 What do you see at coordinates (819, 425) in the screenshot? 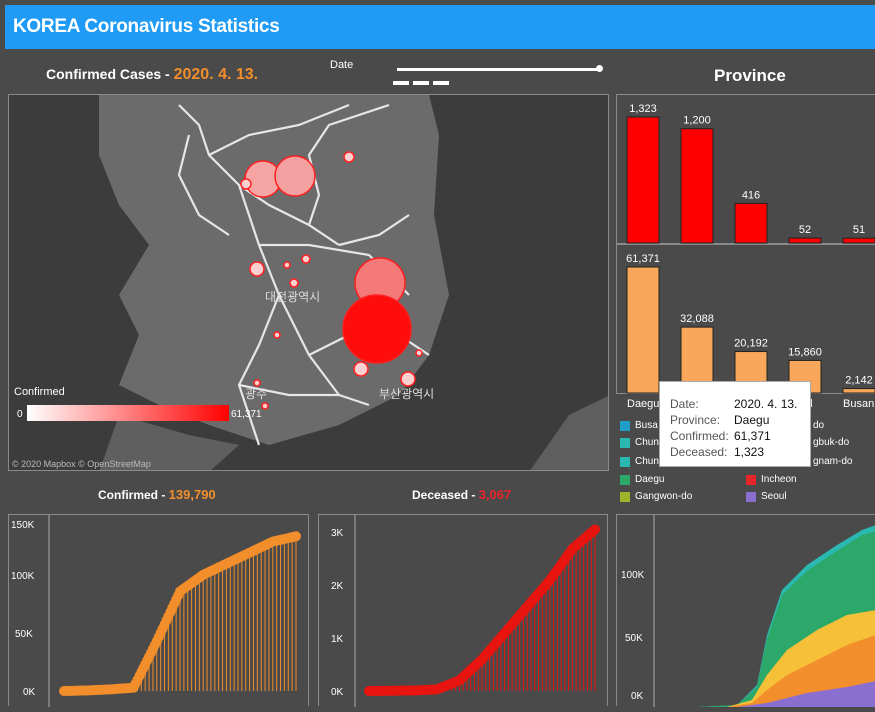
I see `legend-gyeonggi: do` at bounding box center [819, 425].